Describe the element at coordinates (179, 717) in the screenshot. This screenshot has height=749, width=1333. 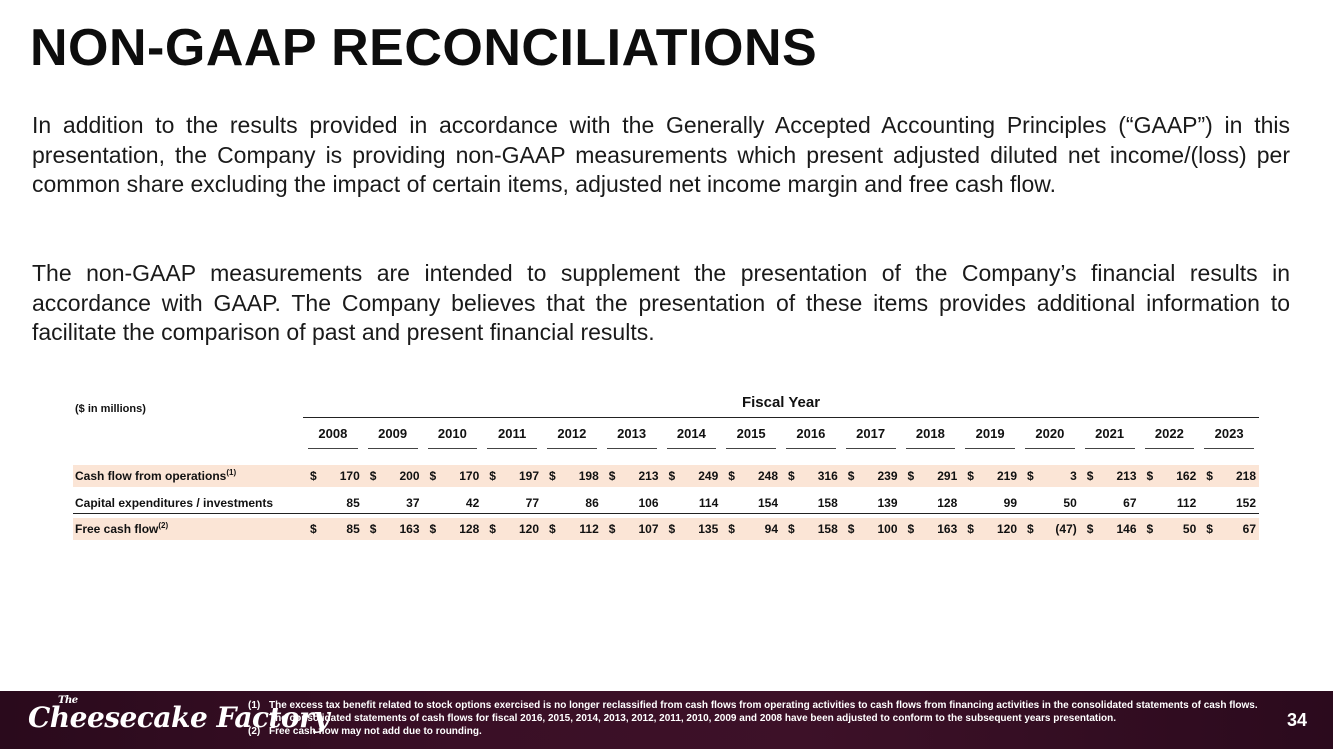
I see `logo-text: Cheesecake Factory` at that location.